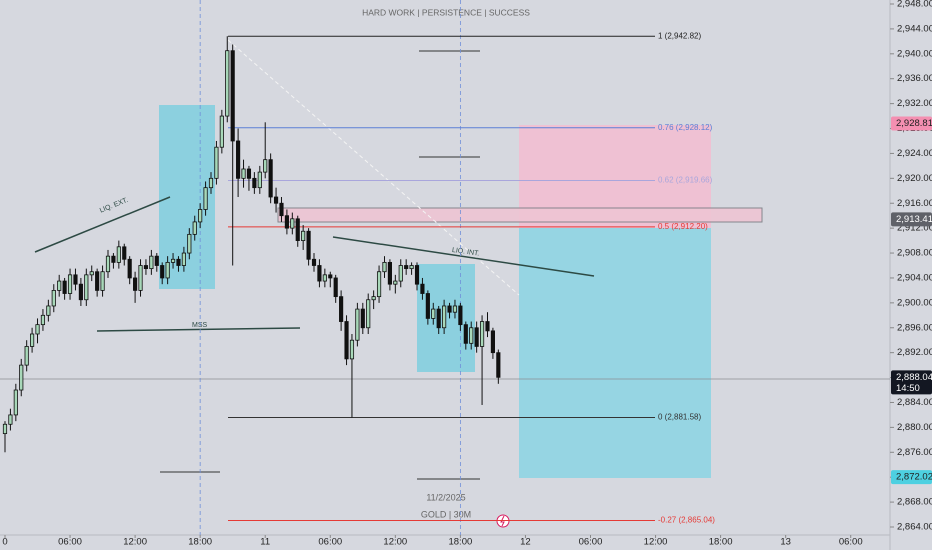 The height and width of the screenshot is (550, 932). I want to click on fib-label: 0.62 (2,919.66), so click(685, 180).